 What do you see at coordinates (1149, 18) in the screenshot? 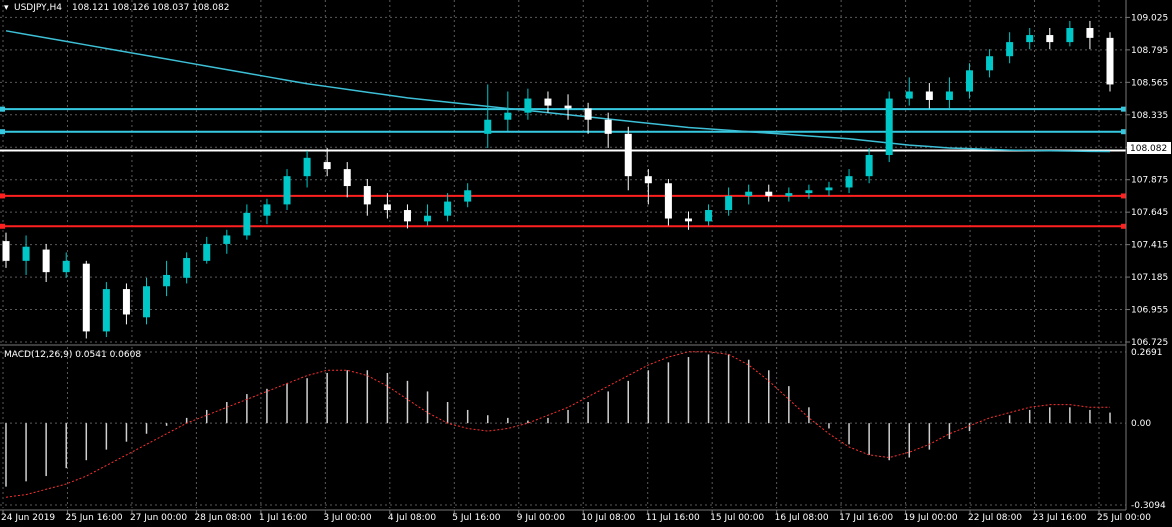
I see `price-tick-label: 109.025` at bounding box center [1149, 18].